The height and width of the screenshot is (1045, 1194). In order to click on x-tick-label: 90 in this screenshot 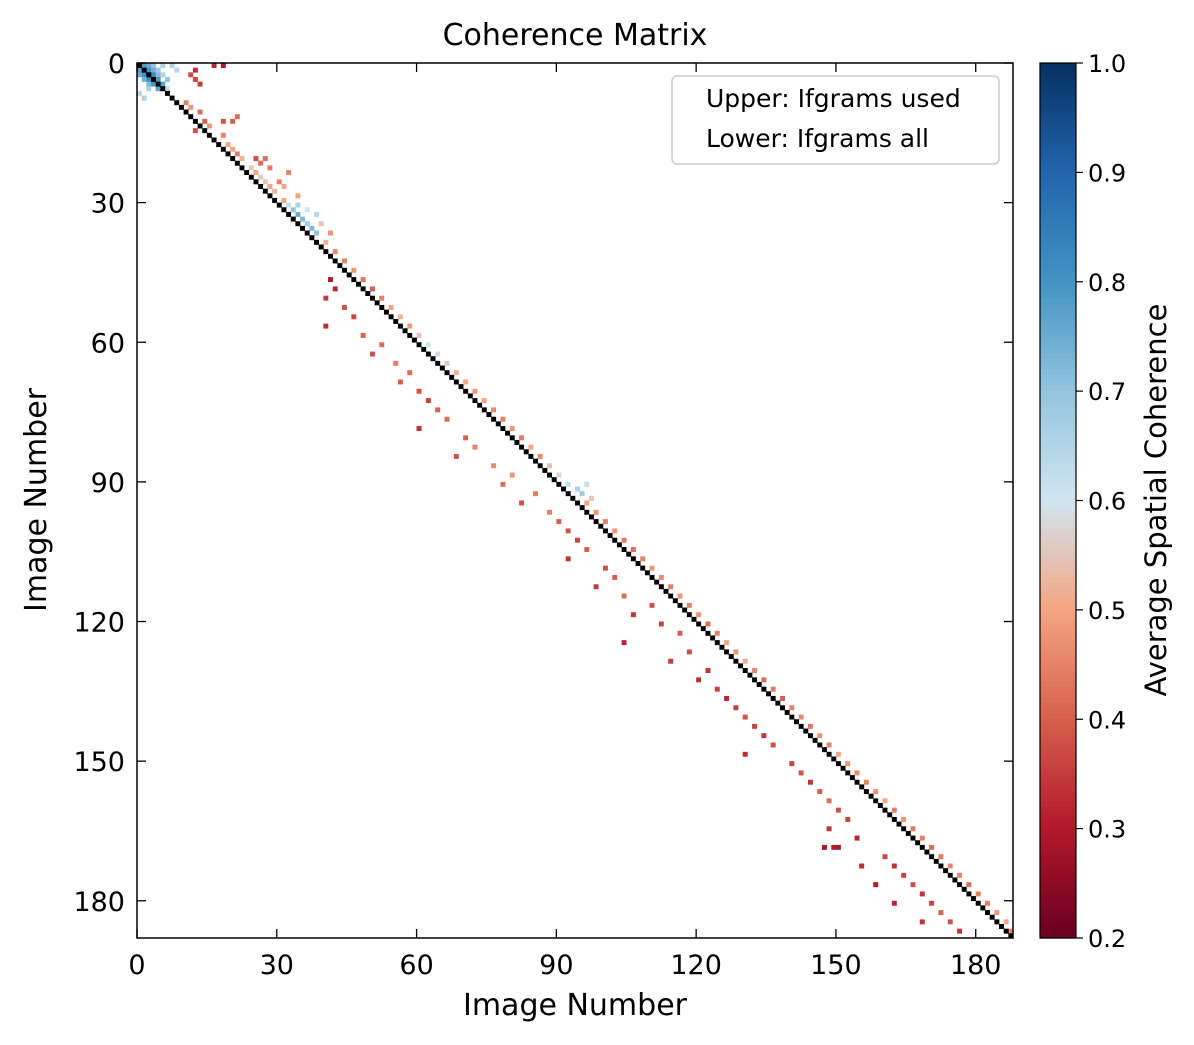, I will do `click(556, 965)`.